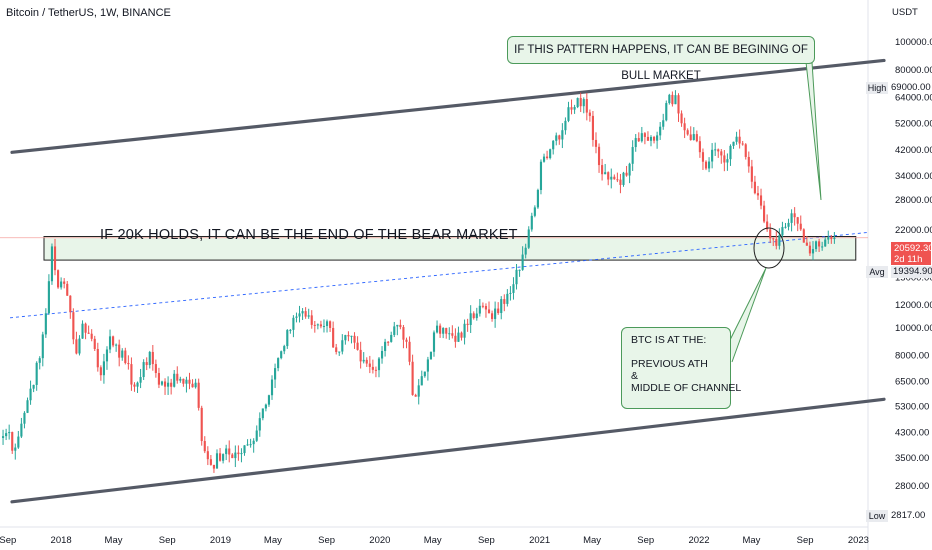 The width and height of the screenshot is (932, 550). Describe the element at coordinates (912, 381) in the screenshot. I see `price-tick-label: 6500.00` at that location.